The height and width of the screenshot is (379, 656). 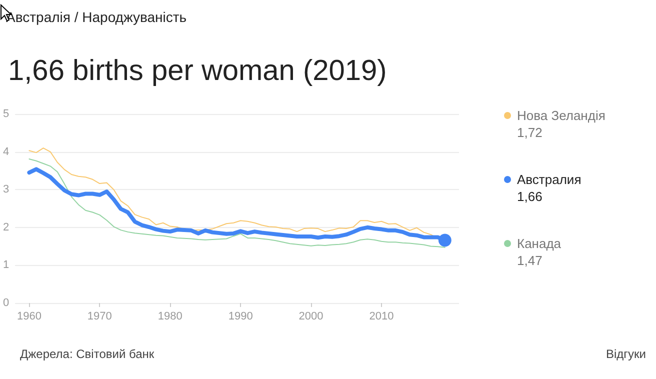 I want to click on legend-label: Канада, so click(x=539, y=243).